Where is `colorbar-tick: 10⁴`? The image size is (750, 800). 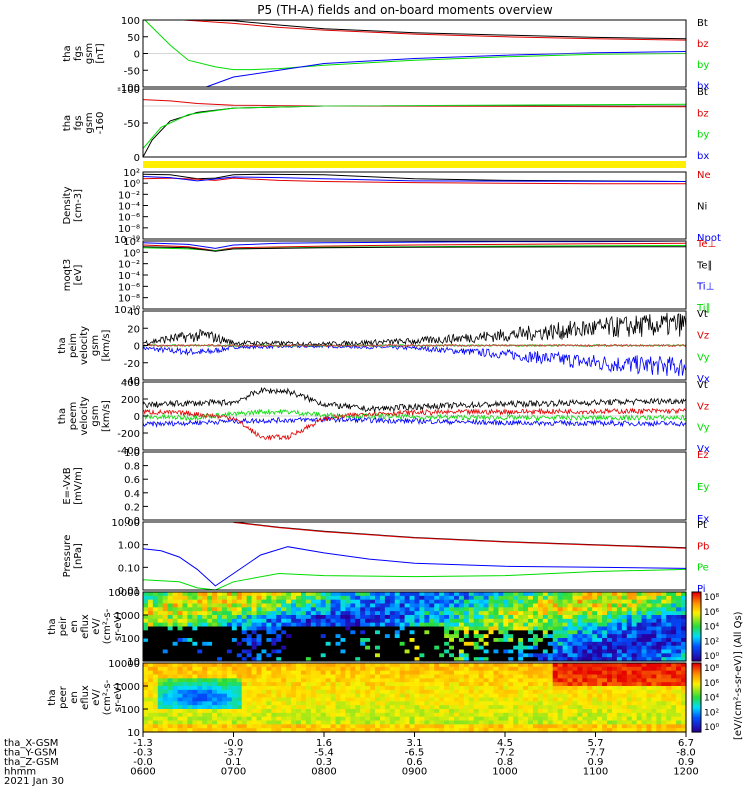
colorbar-tick: 10⁴ is located at coordinates (711, 628).